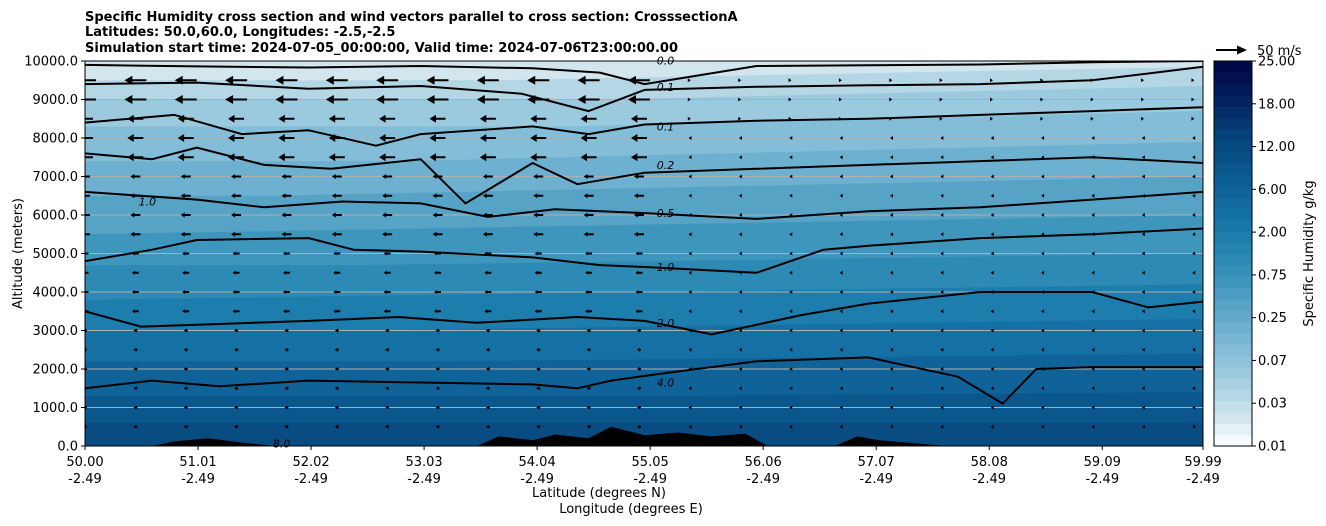 This screenshot has height=526, width=1326. Describe the element at coordinates (56, 139) in the screenshot. I see `y-tick-label-8: 8000.0` at that location.